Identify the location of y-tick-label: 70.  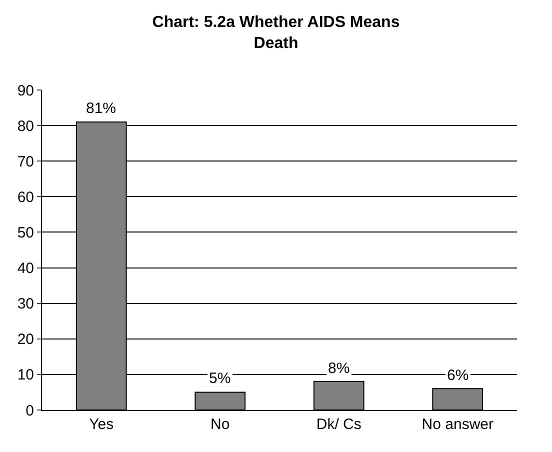
(25, 161).